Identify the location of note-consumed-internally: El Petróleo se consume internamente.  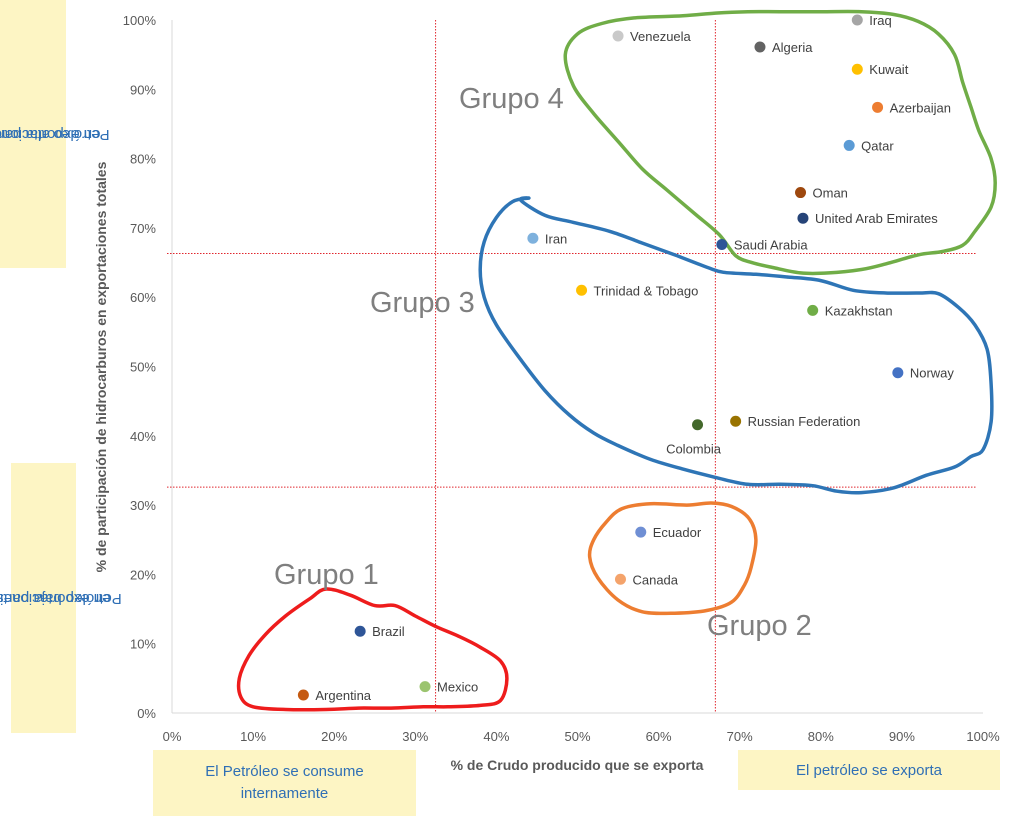
(284, 783).